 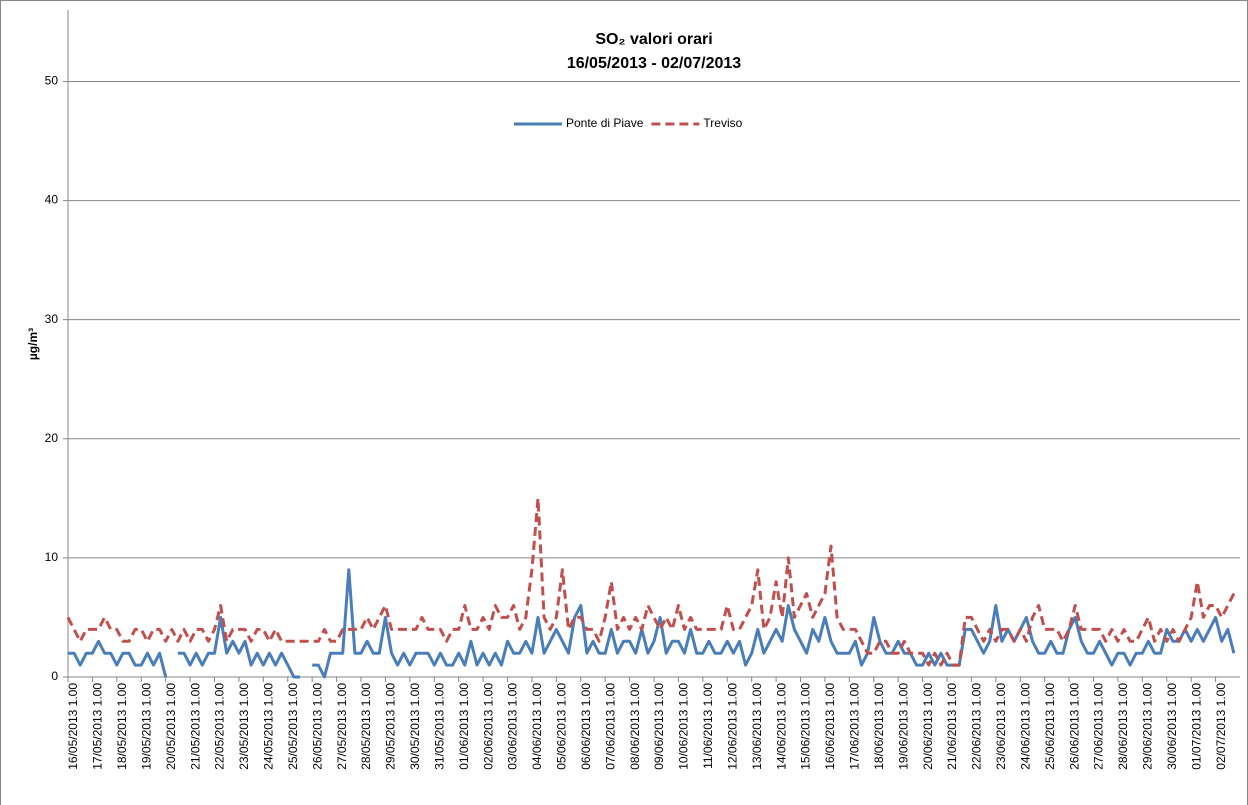 I want to click on x-tick-label: 09/06/2013 1.00, so click(x=659, y=726).